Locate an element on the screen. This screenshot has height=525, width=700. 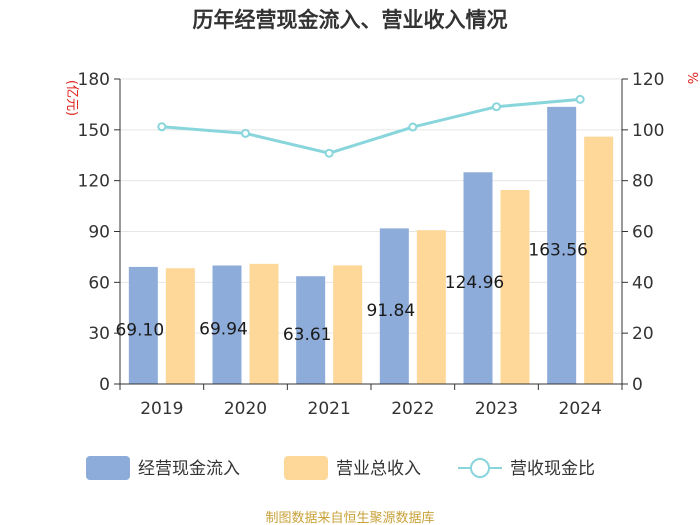
ratio-point-2021 is located at coordinates (329, 153).